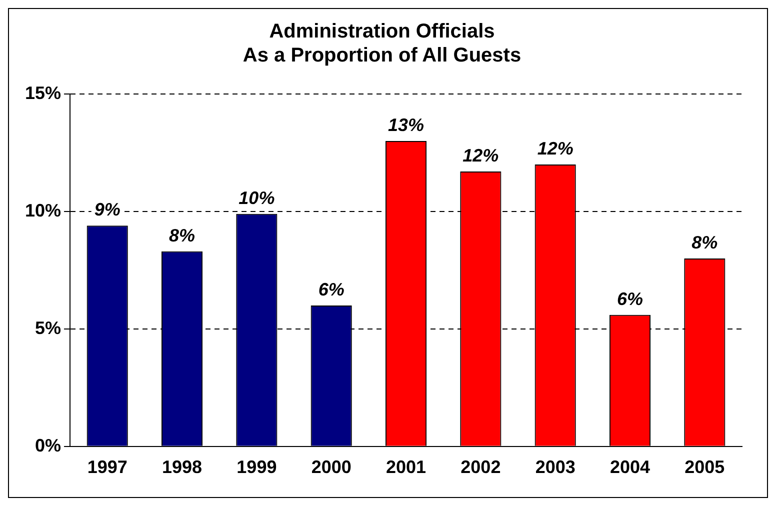  What do you see at coordinates (382, 43) in the screenshot?
I see `chart-title: Administration Officials As a Proportion of All Guests` at bounding box center [382, 43].